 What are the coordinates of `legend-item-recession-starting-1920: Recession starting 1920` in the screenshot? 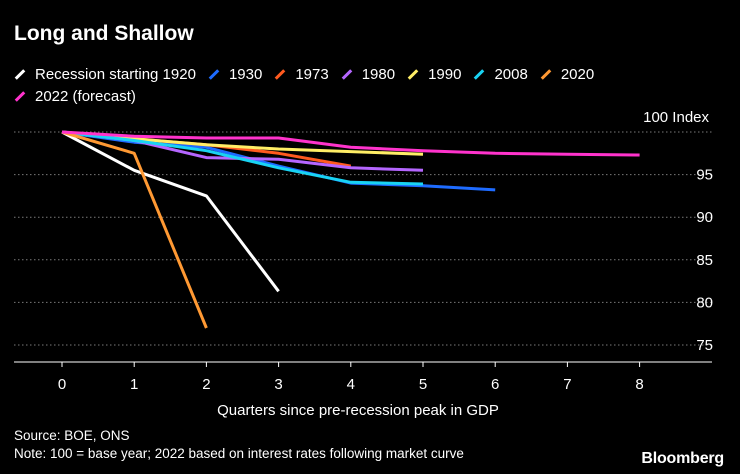 It's located at (105, 74).